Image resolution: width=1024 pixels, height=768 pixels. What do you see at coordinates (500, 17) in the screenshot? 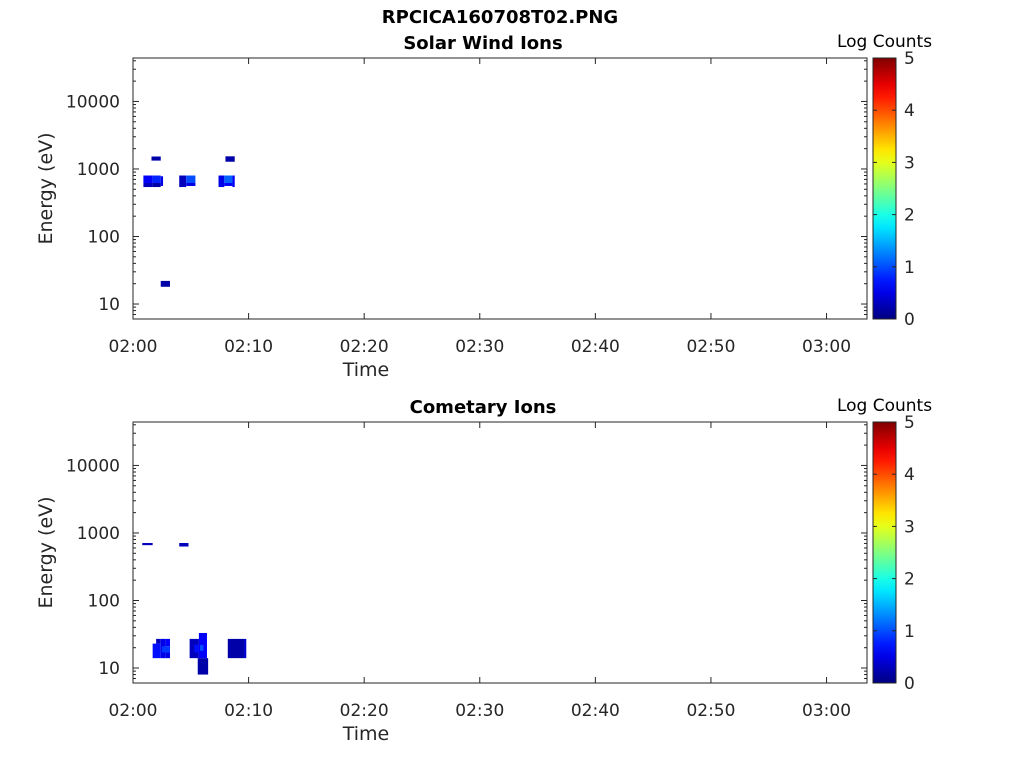
I see `figure-title: RPCICA160708T02.PNG` at bounding box center [500, 17].